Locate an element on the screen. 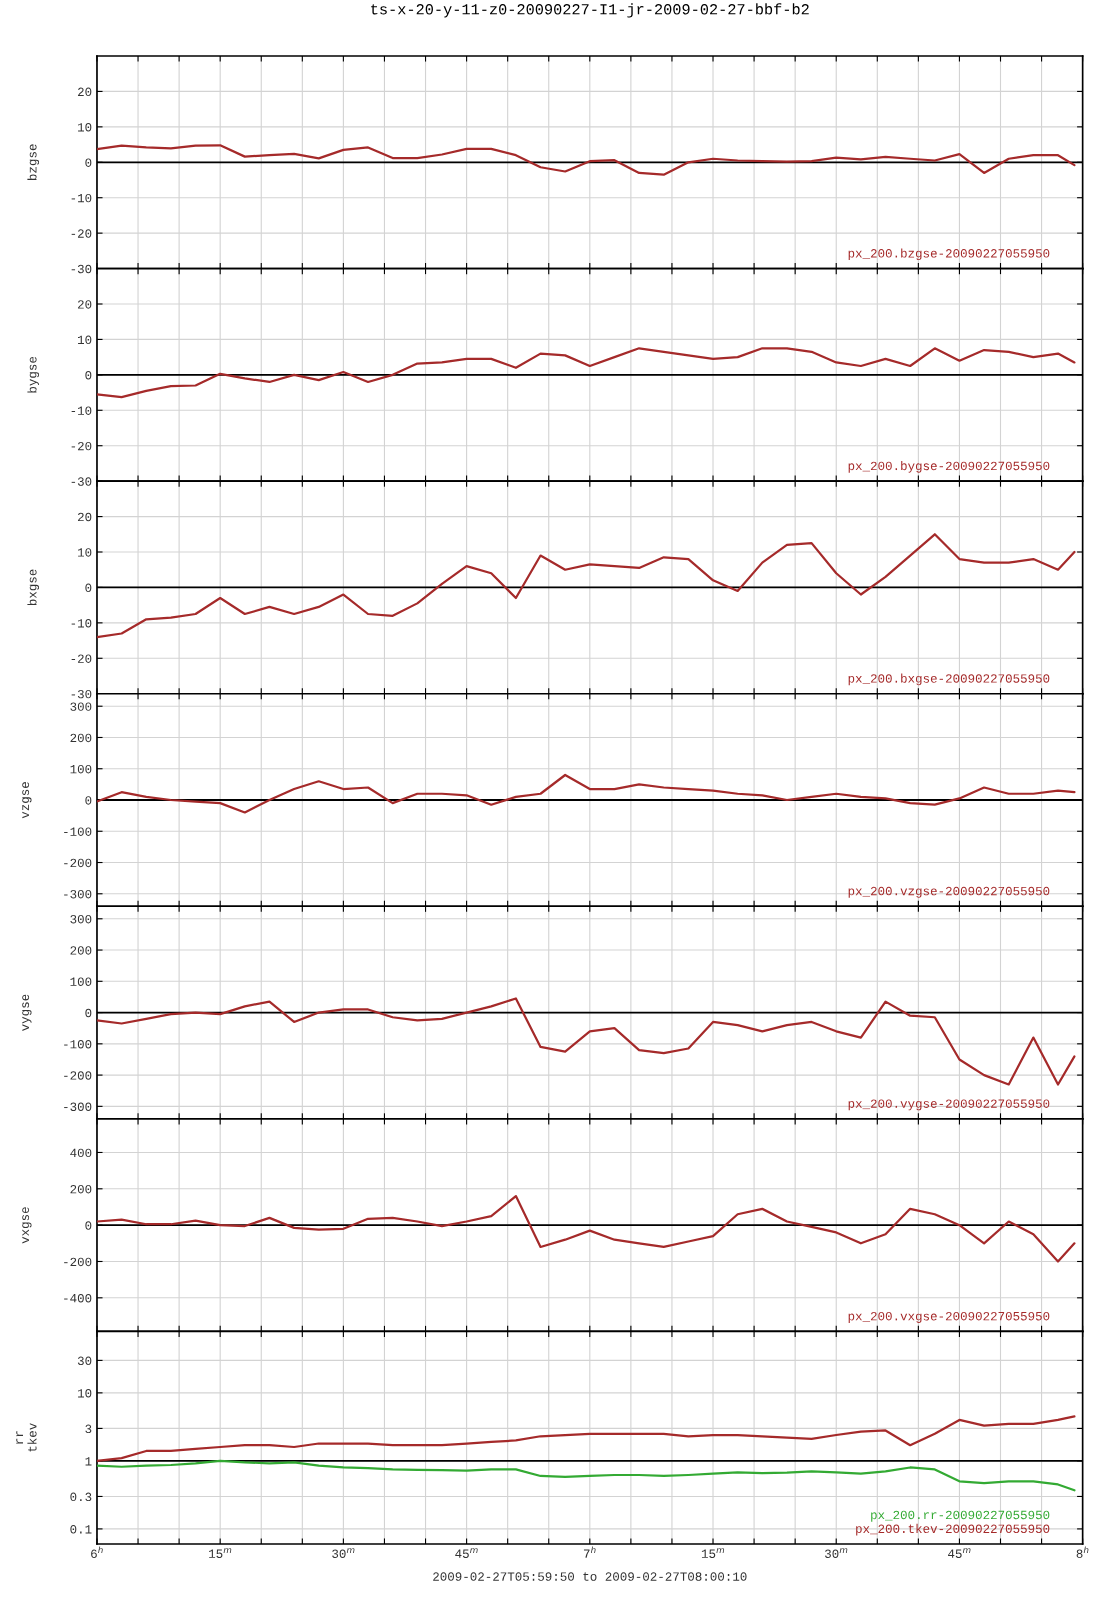 Image resolution: width=1107 pixels, height=1600 pixels. text: px_200.rr-20090227055950 is located at coordinates (960, 1516).